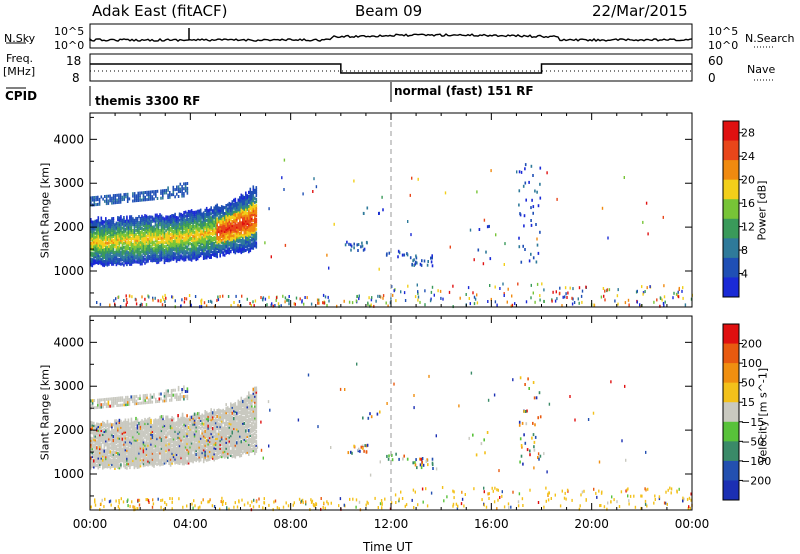  What do you see at coordinates (748, 227) in the screenshot?
I see `power-colorbar-tick-label: 12` at bounding box center [748, 227].